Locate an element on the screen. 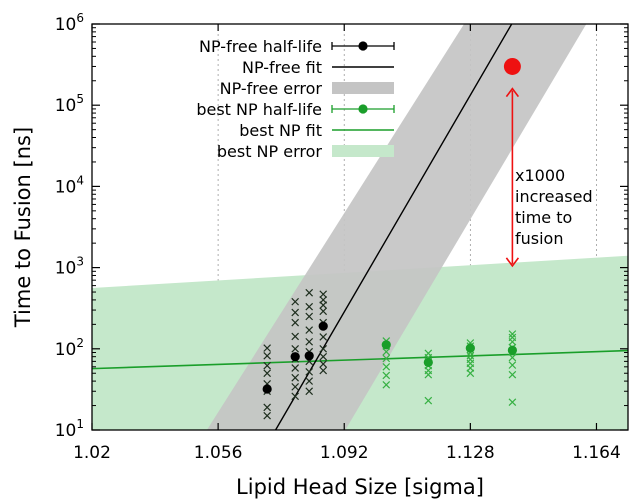 This screenshot has width=630, height=500. legend-label: NP-free half-life is located at coordinates (260, 46).